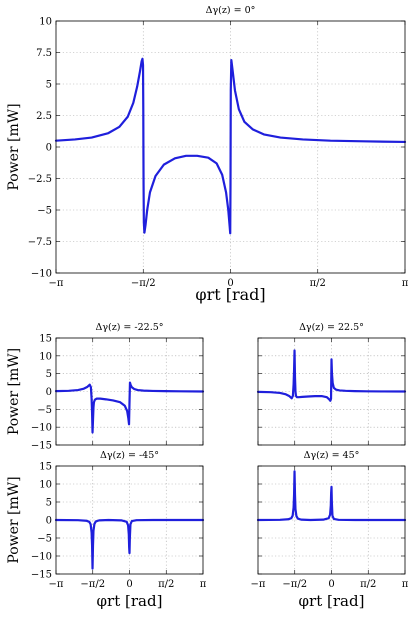  I want to click on y-tick-label: 7.5, so click(44, 53).